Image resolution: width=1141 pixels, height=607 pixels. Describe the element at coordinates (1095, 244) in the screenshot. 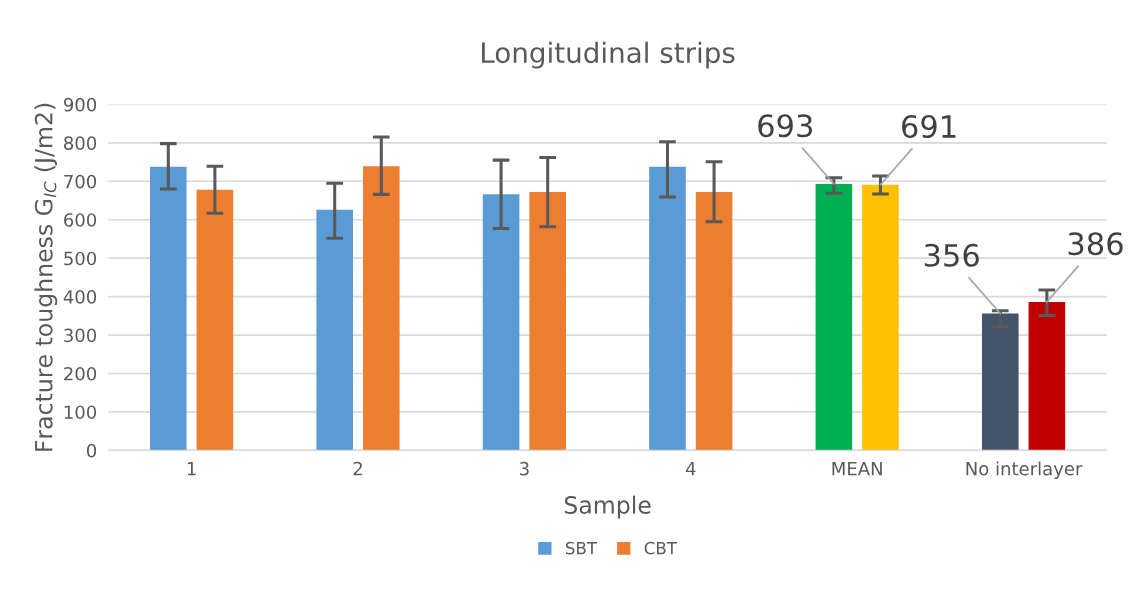

I see `data-label: 386` at that location.